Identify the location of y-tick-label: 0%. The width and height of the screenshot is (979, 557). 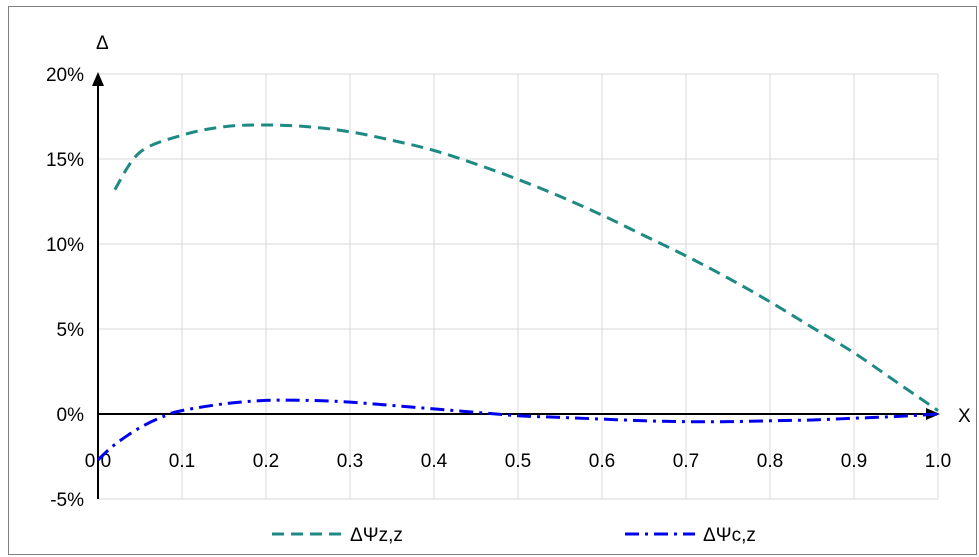
(71, 415).